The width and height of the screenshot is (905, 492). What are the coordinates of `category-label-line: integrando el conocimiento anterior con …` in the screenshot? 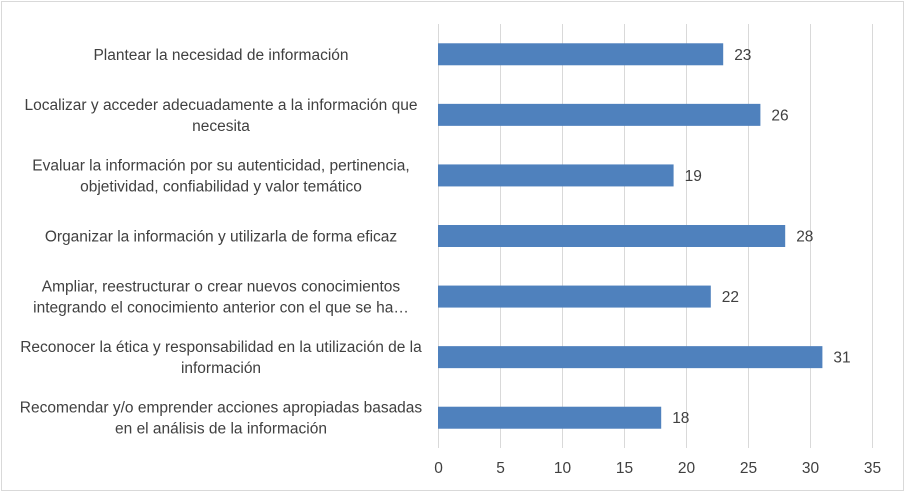 It's located at (221, 308).